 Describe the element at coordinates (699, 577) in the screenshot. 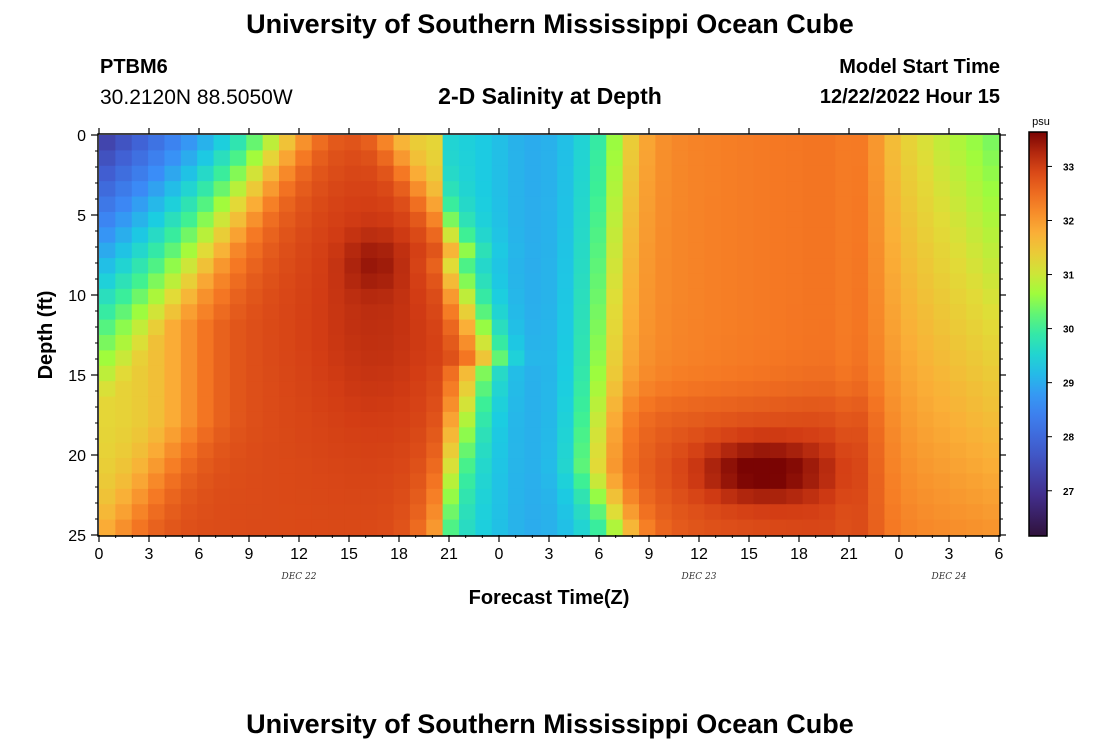

I see `day-label: DEC 23` at that location.